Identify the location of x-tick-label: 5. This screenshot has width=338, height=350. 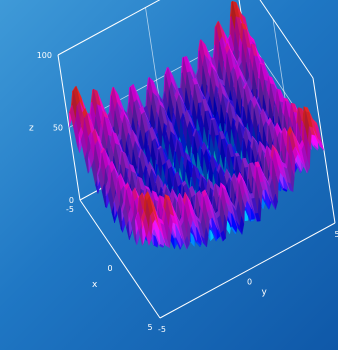
(149, 327).